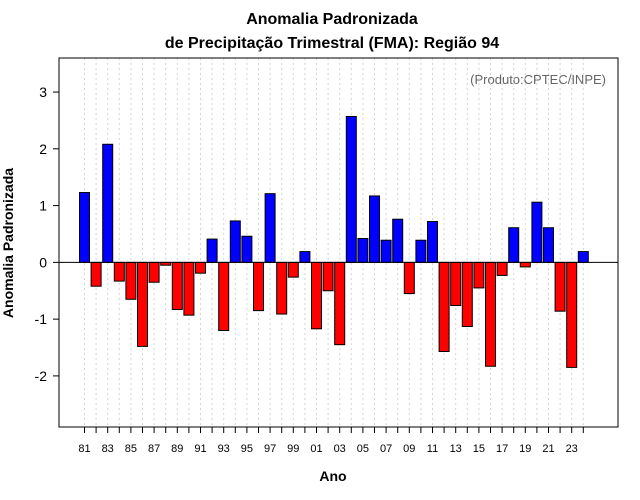 The width and height of the screenshot is (640, 500). What do you see at coordinates (456, 449) in the screenshot?
I see `x-tick-label: 13` at bounding box center [456, 449].